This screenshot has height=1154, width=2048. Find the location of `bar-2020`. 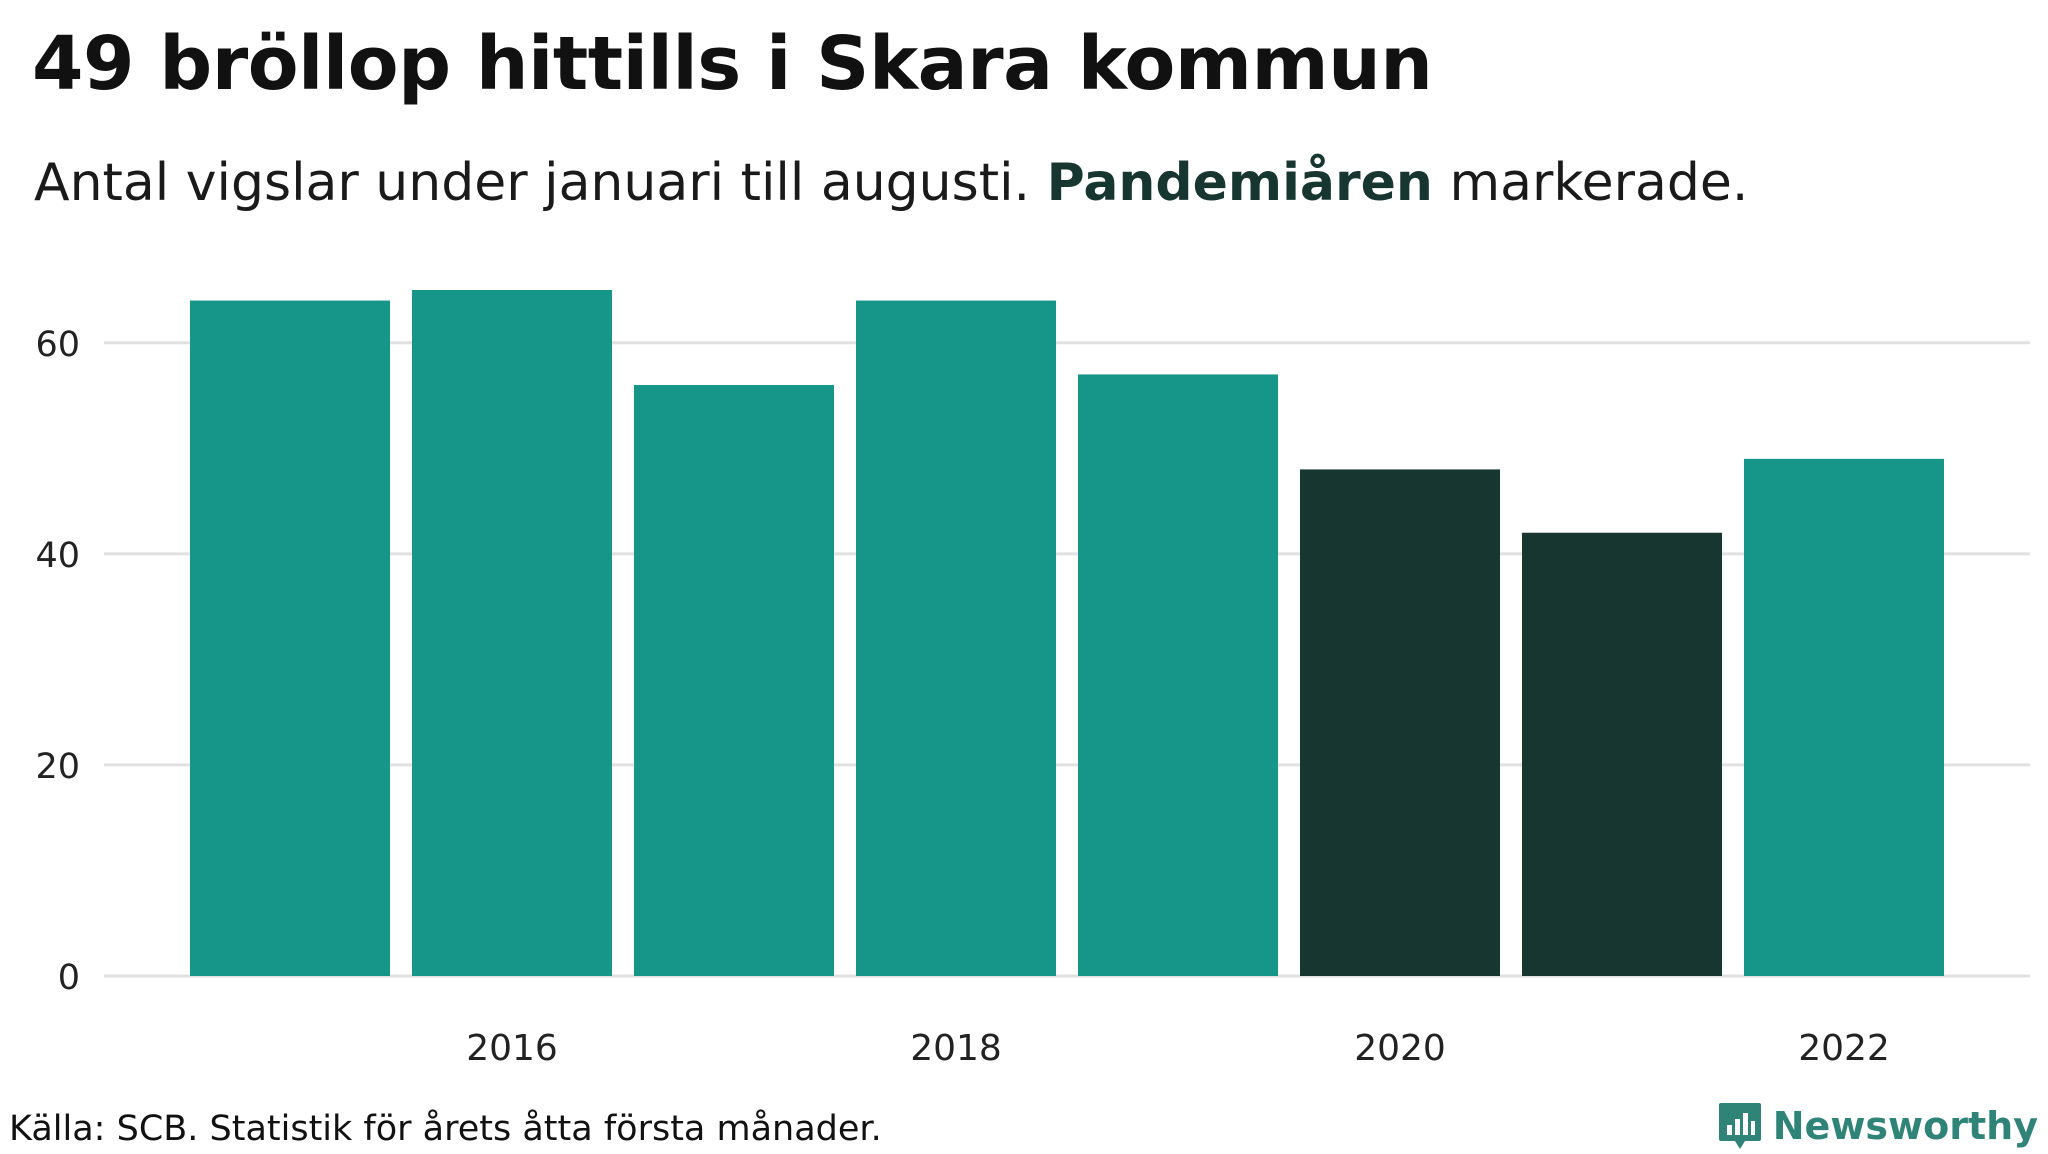

bar-2020 is located at coordinates (1400, 722).